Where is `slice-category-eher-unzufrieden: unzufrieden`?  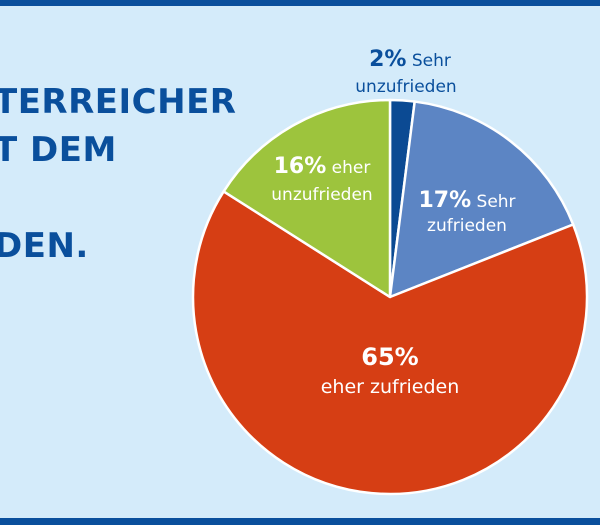
slice-category-eher-unzufrieden: unzufrieden is located at coordinates (321, 195).